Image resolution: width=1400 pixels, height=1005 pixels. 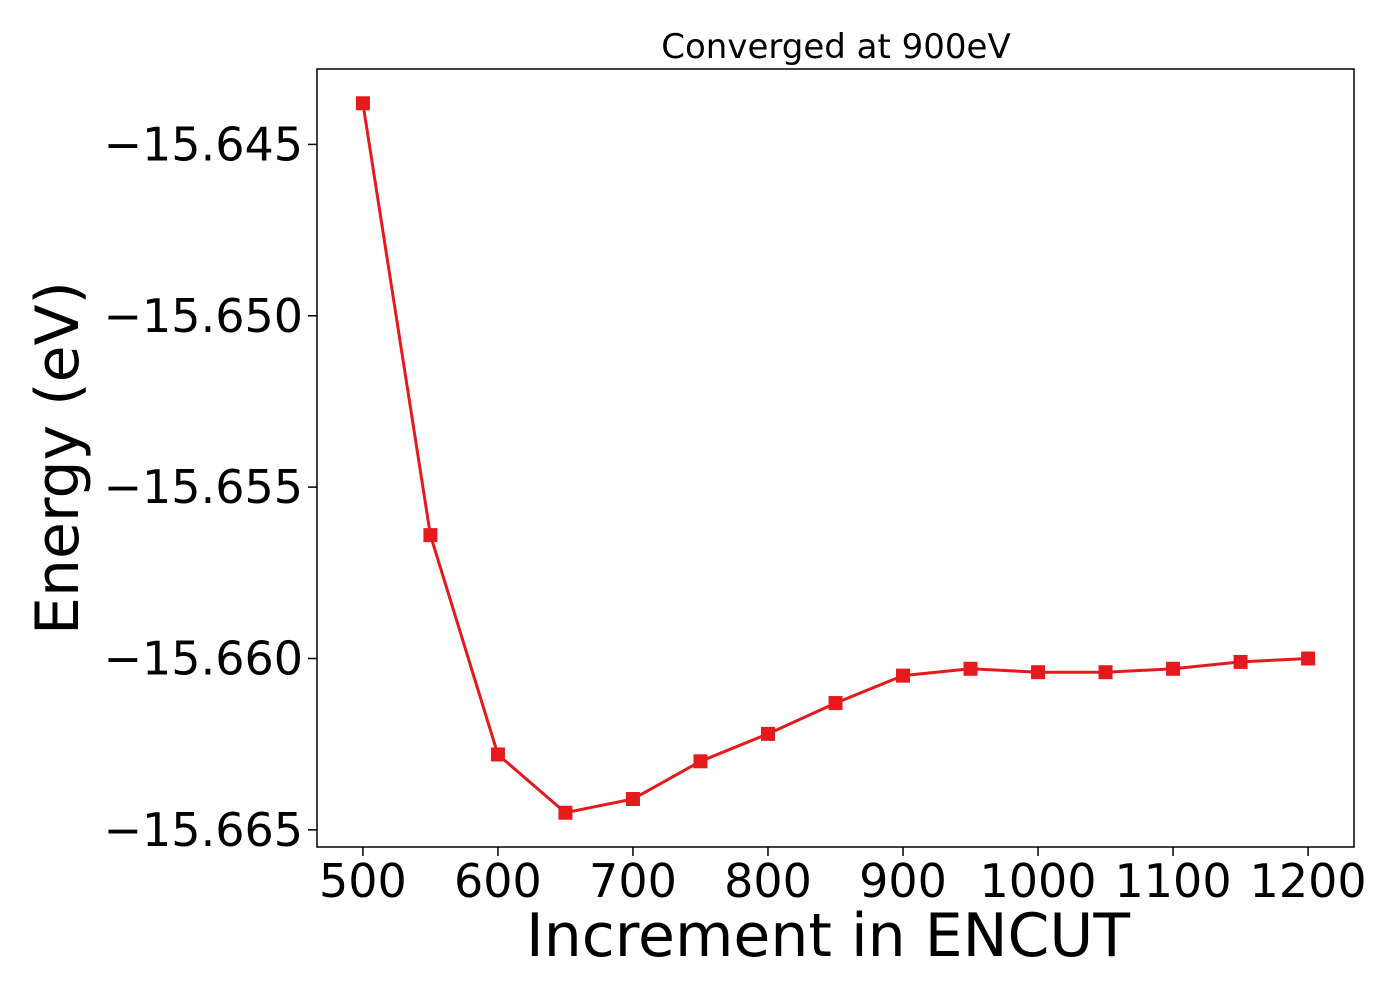 What do you see at coordinates (903, 881) in the screenshot?
I see `x-tick-label: 900` at bounding box center [903, 881].